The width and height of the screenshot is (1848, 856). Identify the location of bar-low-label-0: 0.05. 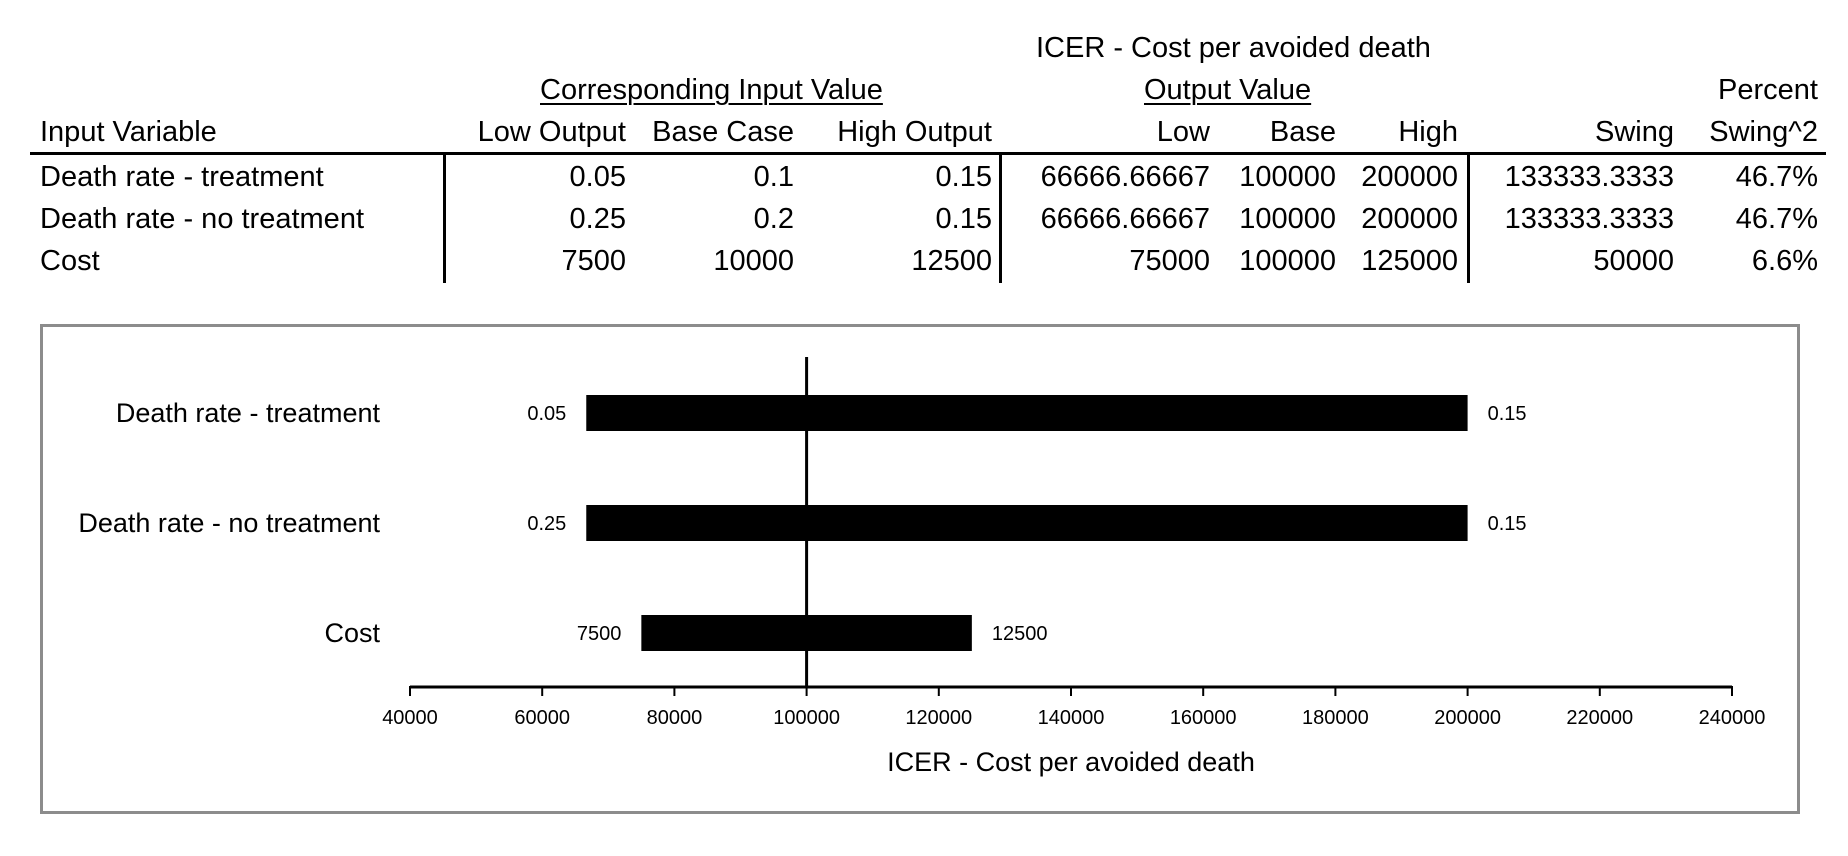
(546, 414).